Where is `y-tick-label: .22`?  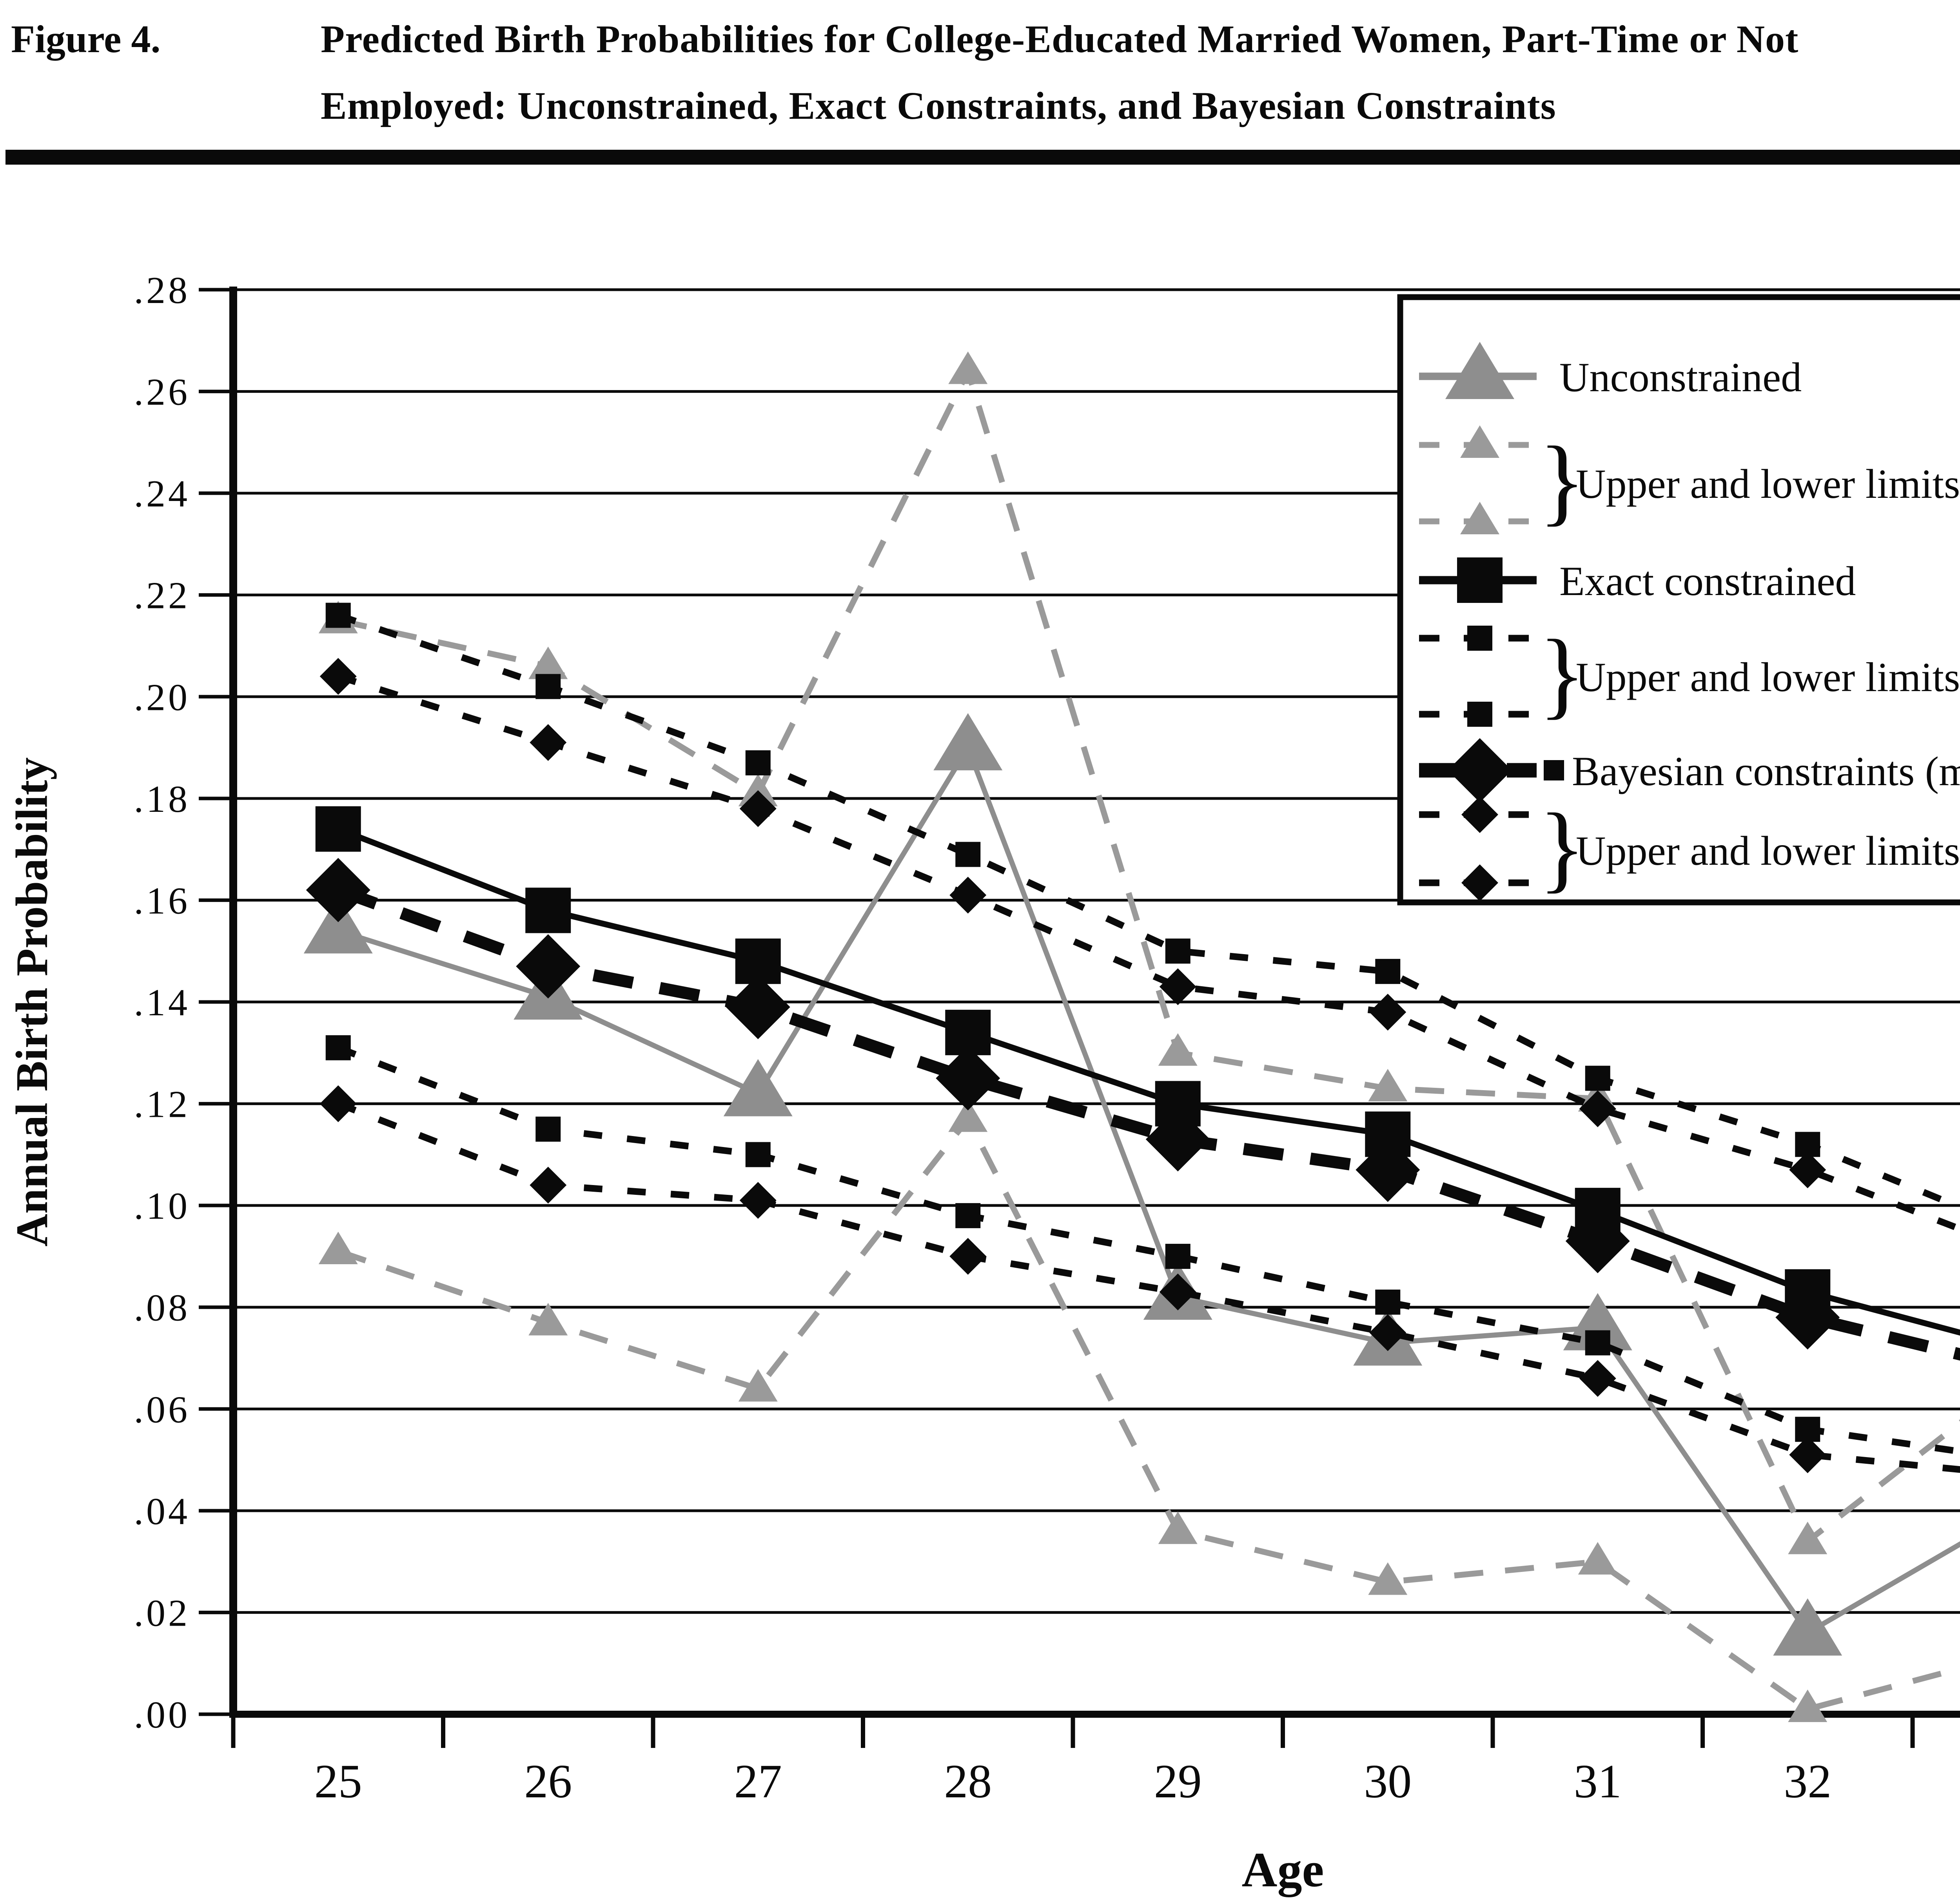 y-tick-label: .22 is located at coordinates (162, 596).